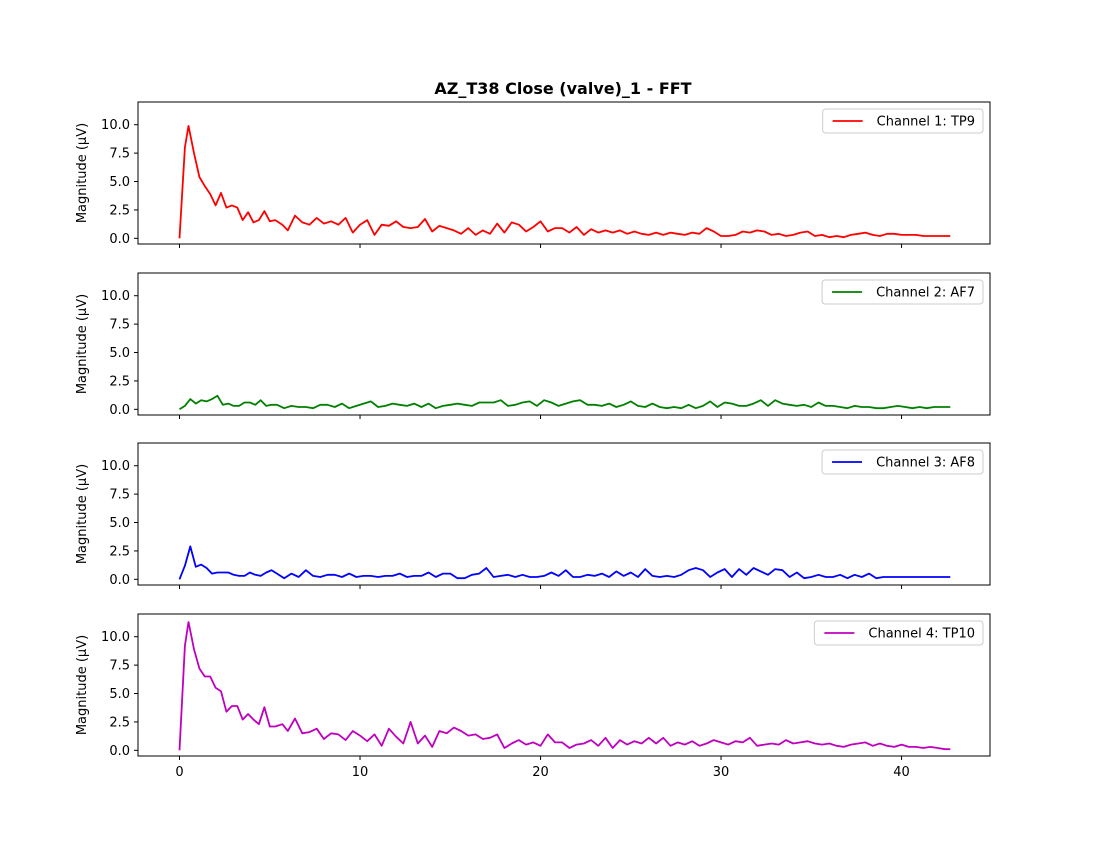 This screenshot has width=1100, height=850. Describe the element at coordinates (901, 772) in the screenshot. I see `x-tick-label: 40` at that location.